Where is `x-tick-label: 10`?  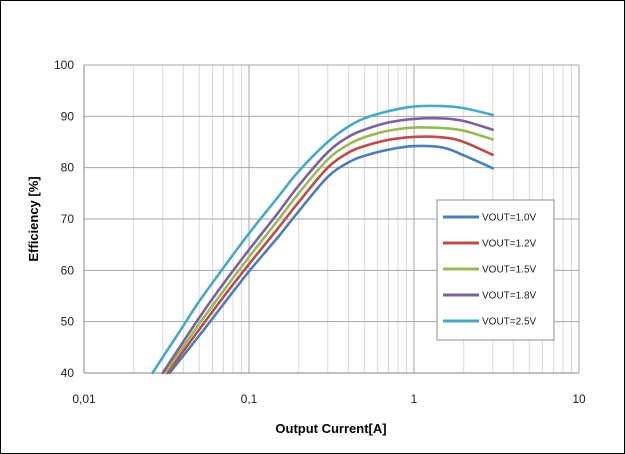
x-tick-label: 10 is located at coordinates (579, 399).